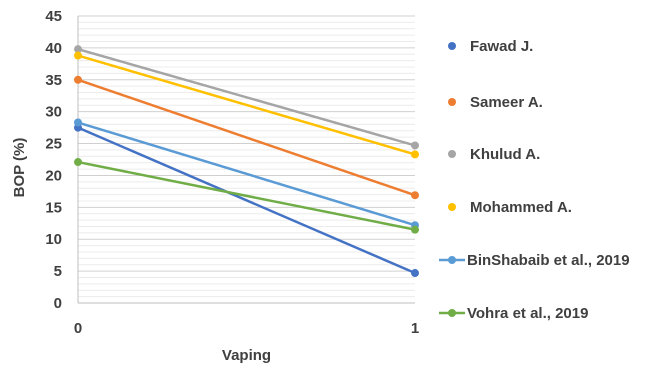 Image resolution: width=652 pixels, height=366 pixels. I want to click on legend-label: Khulud A., so click(505, 154).